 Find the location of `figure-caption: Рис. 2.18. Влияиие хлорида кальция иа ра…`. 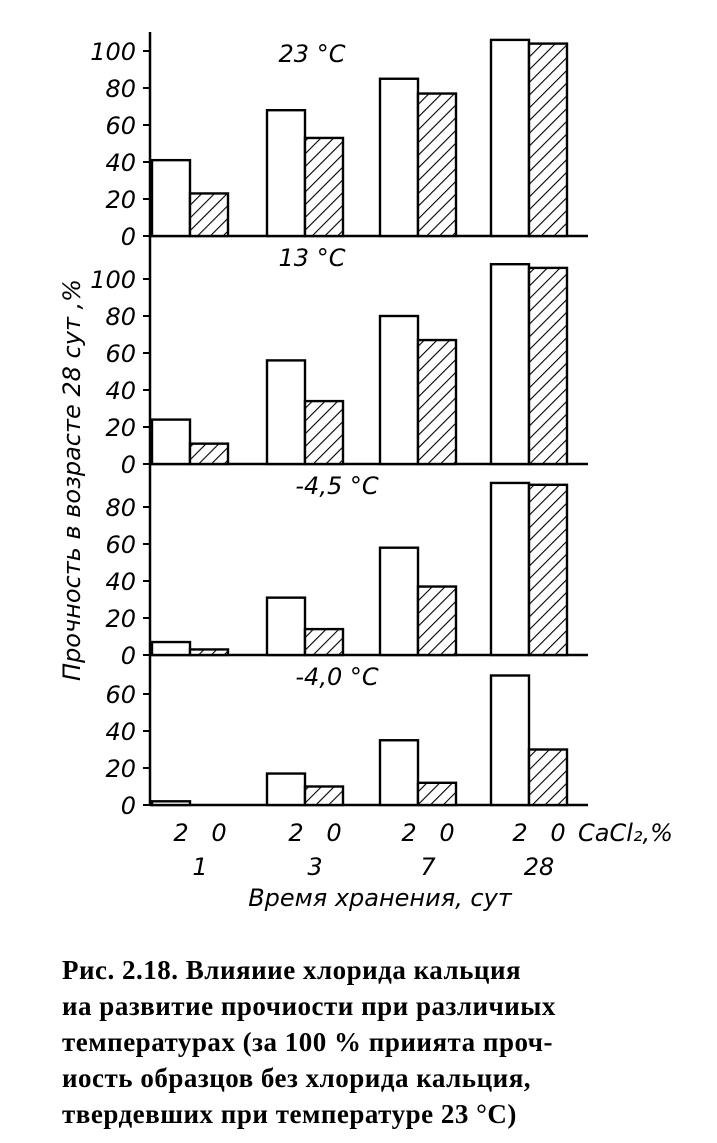

figure-caption: Рис. 2.18. Влияиие хлорида кальция иа ра… is located at coordinates (379, 1042).